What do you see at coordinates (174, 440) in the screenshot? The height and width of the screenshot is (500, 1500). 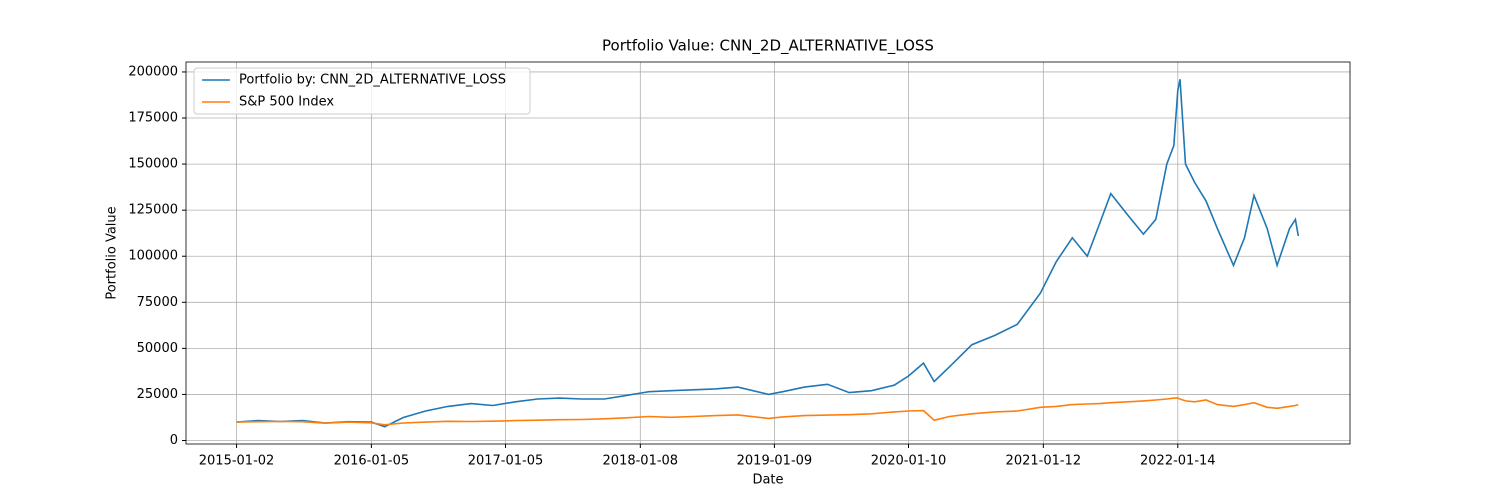 I see `y-tick-label: 0` at bounding box center [174, 440].